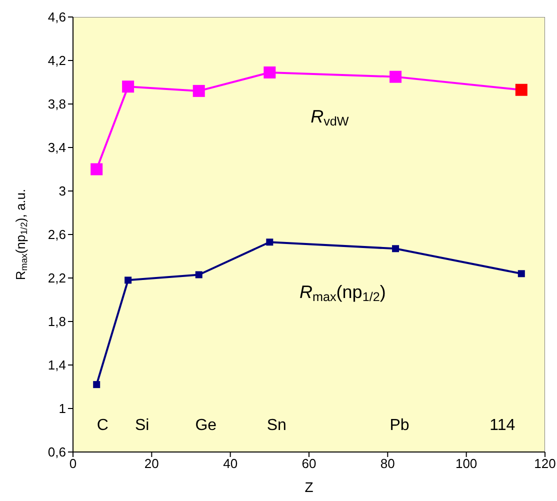 This screenshot has width=557, height=501. I want to click on x-tick-label: 80, so click(387, 464).